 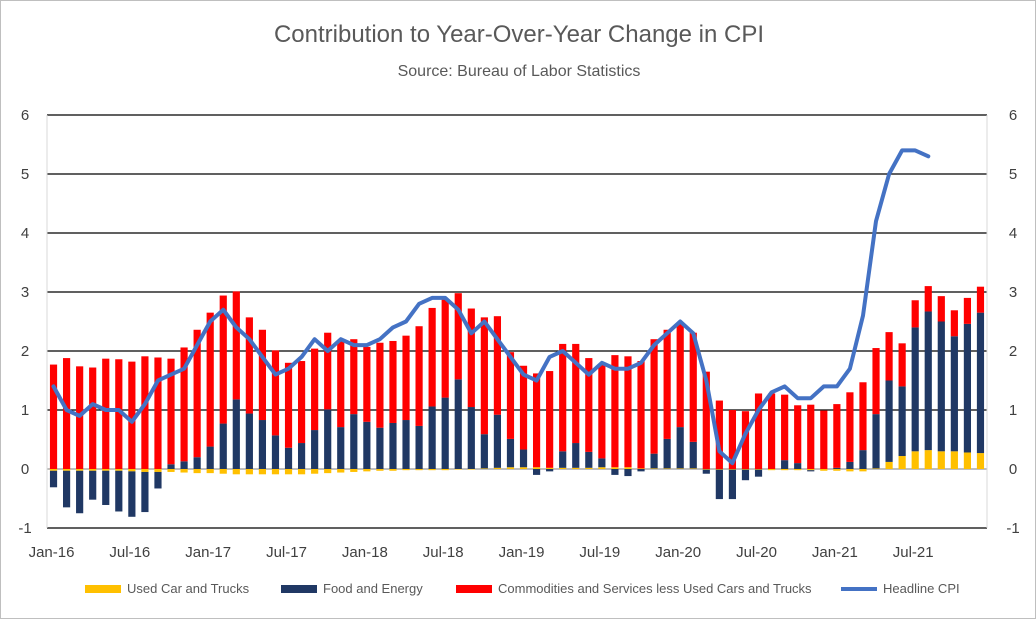 I want to click on y-tick-label-right: 5, so click(x=1013, y=174).